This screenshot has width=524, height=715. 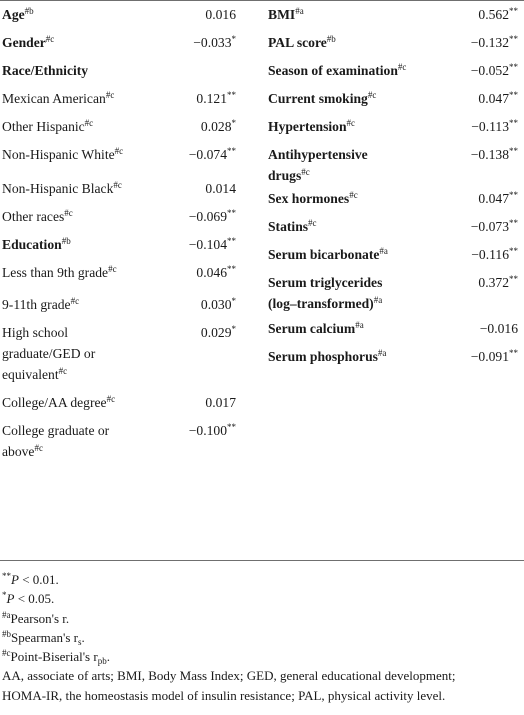 What do you see at coordinates (498, 198) in the screenshot?
I see `correlation-value: 0.047**` at bounding box center [498, 198].